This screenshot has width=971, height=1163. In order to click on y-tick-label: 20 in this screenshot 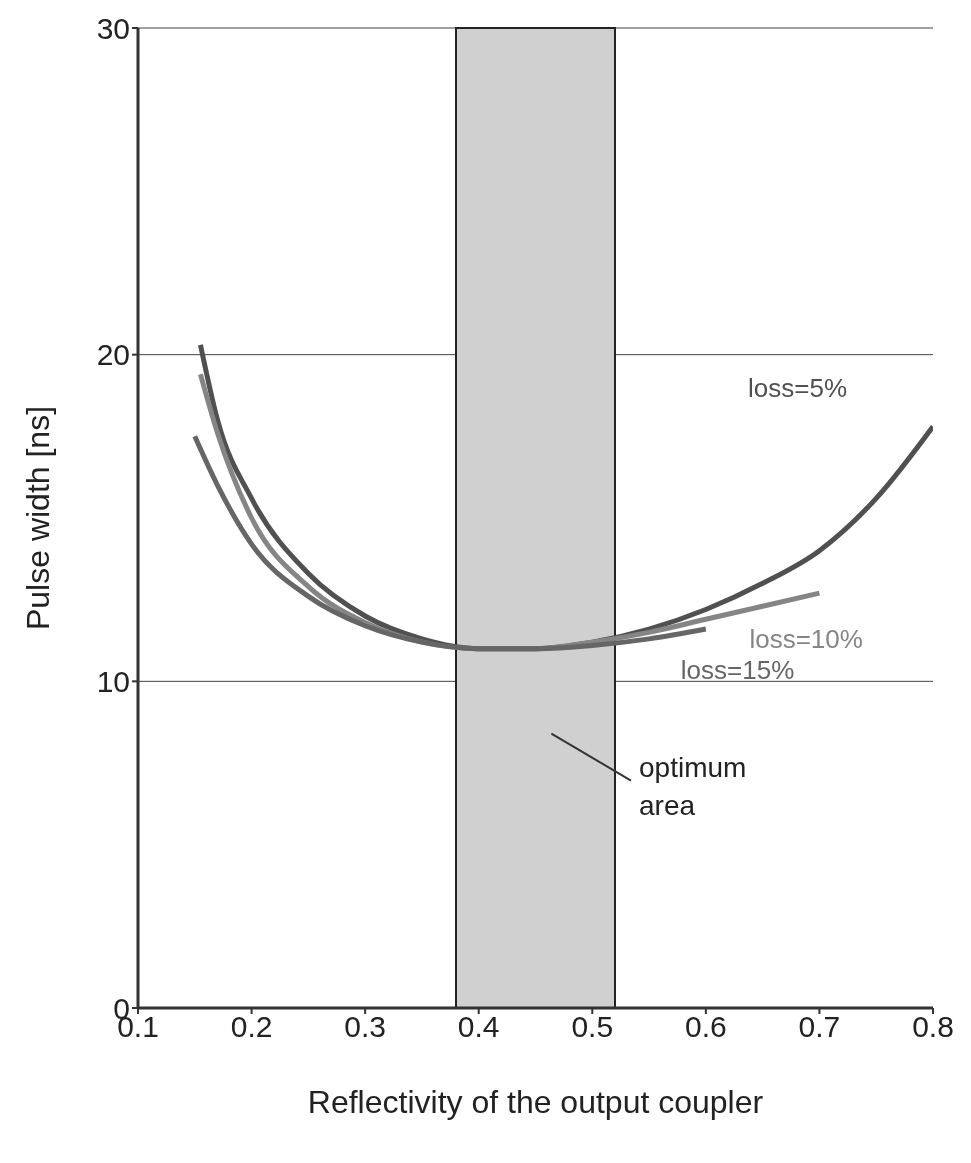, I will do `click(113, 355)`.